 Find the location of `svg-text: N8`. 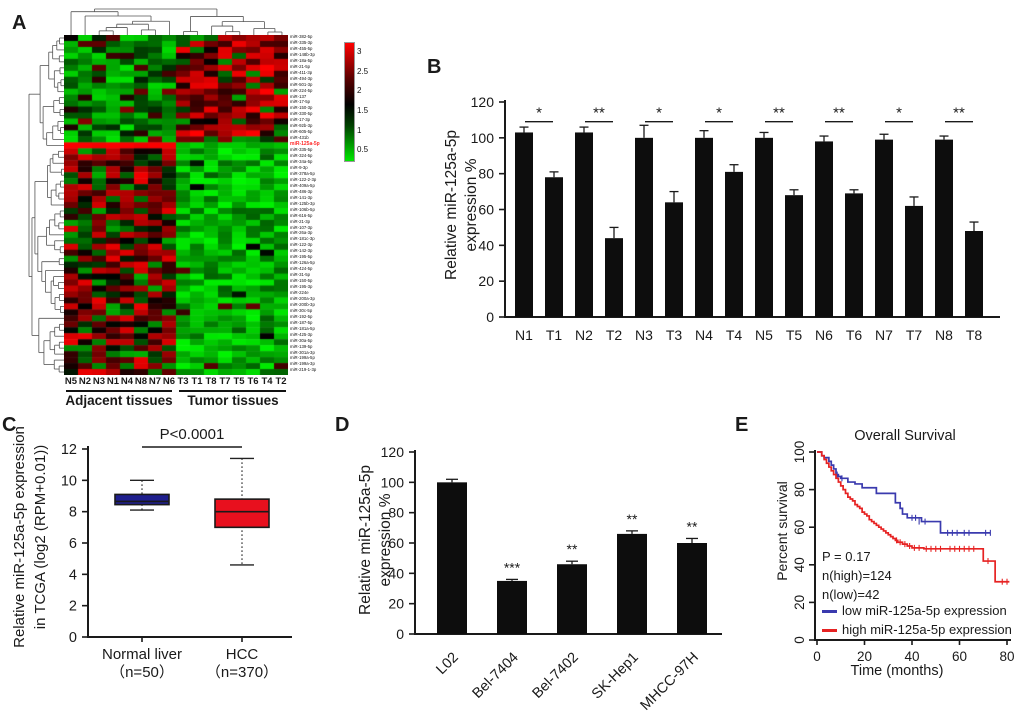

svg-text: N8 is located at coordinates (944, 335).